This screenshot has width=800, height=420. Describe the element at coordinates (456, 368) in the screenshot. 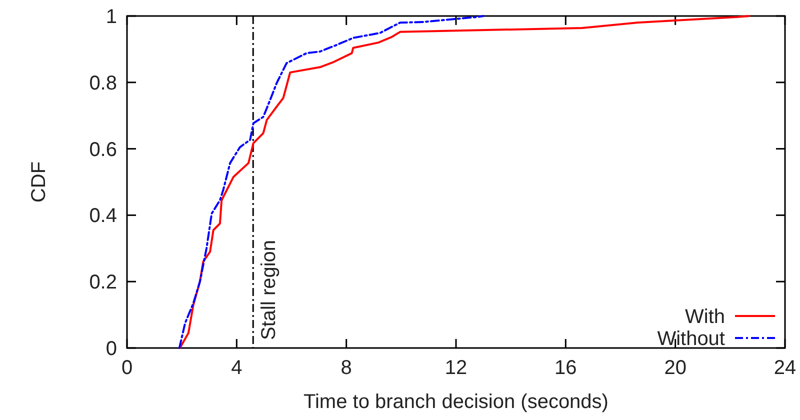

I see `x-tick-label: 12` at that location.